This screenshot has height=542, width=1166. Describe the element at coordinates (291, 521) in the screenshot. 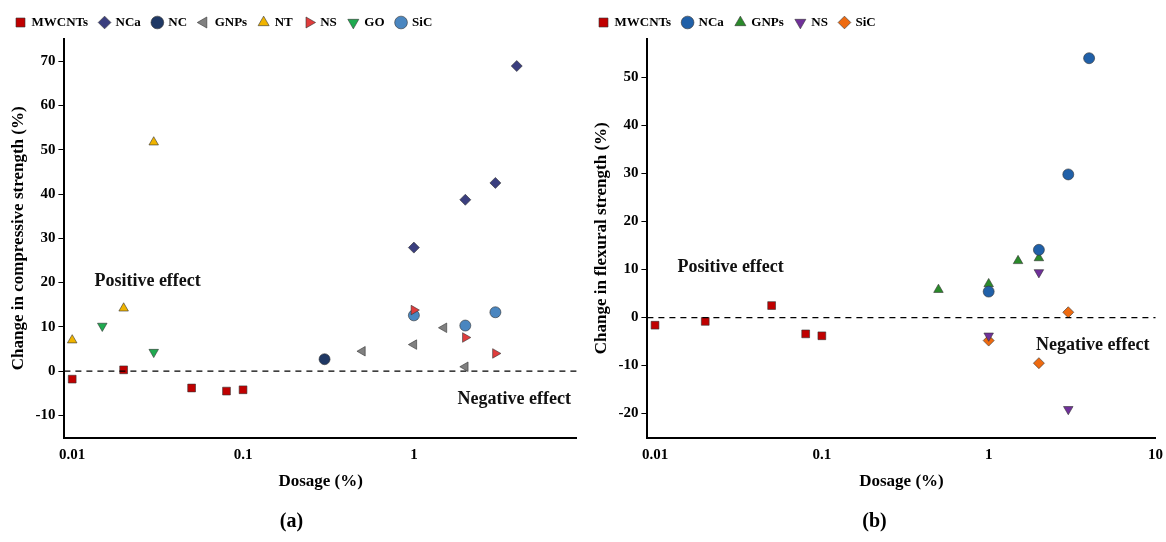

I see `text: (a)` at that location.